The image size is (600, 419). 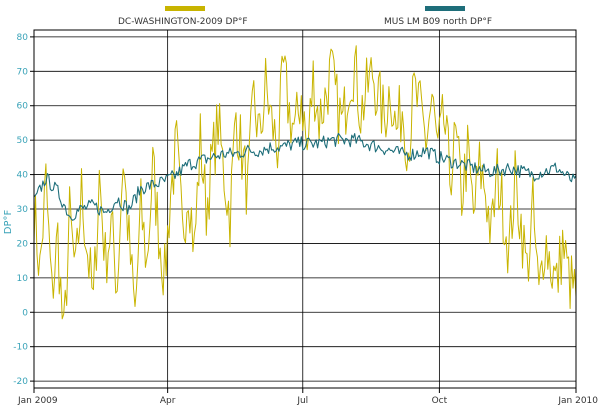 I want to click on legend-label-dc-washington: DC-WASHINGTON-2009 DP°F, so click(x=183, y=22).